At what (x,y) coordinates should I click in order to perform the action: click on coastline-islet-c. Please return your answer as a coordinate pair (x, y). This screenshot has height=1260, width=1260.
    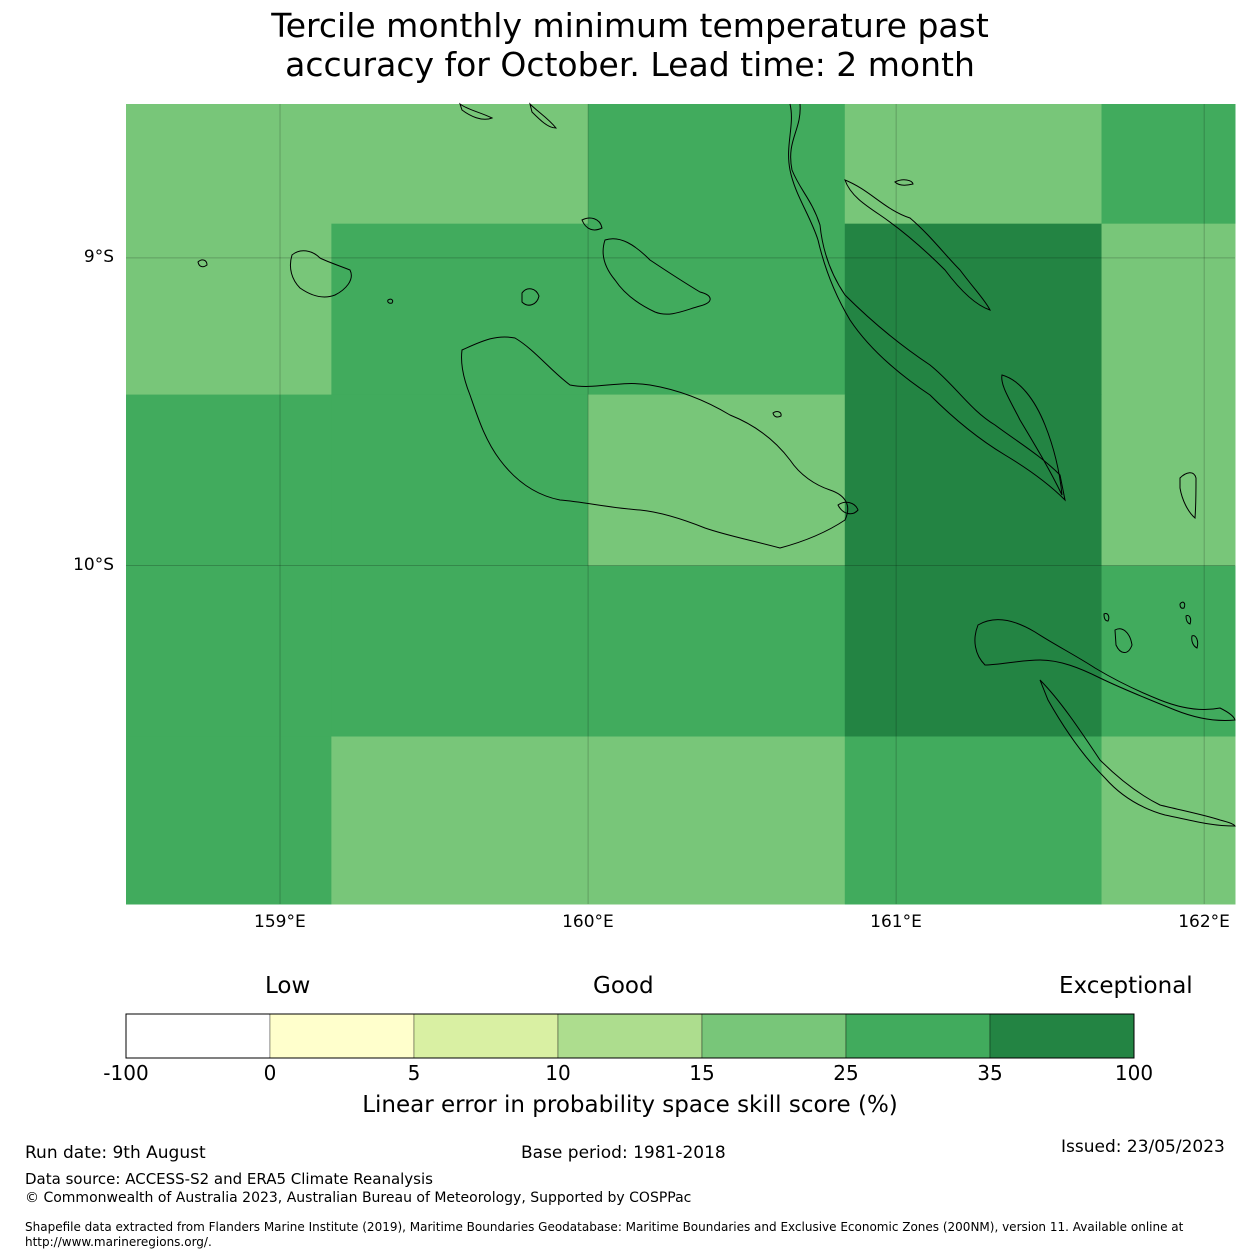
    Looking at the image, I should click on (476, 111).